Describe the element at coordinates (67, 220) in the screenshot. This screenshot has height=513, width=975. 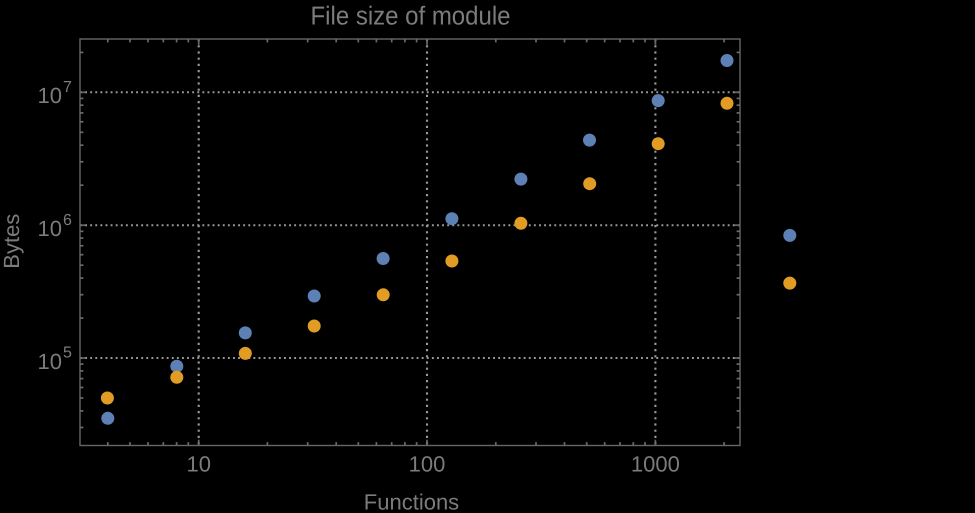
I see `svg-text: 6` at that location.